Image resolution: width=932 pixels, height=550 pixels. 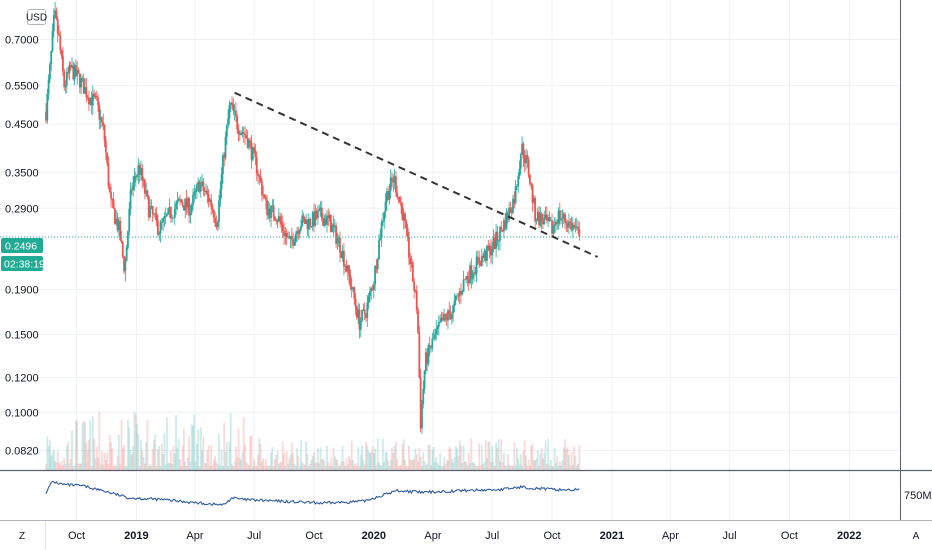 I want to click on last-price-label: 0.2496, so click(x=21, y=247).